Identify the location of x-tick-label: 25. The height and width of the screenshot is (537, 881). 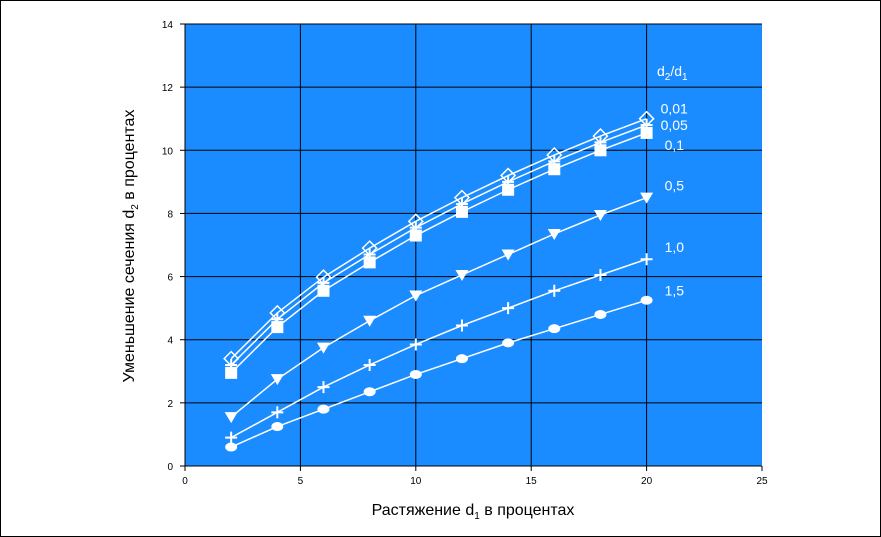
(762, 481).